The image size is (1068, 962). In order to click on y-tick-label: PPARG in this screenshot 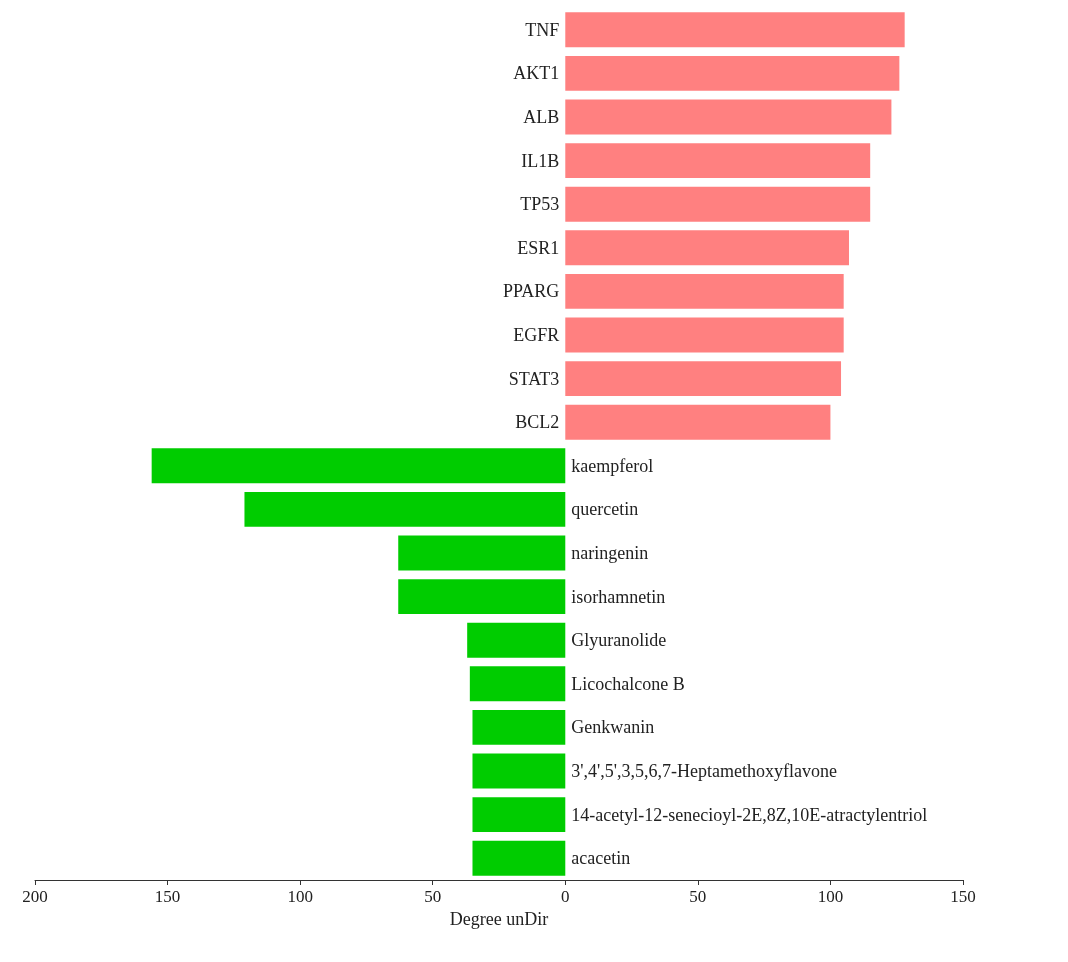, I will do `click(531, 291)`.